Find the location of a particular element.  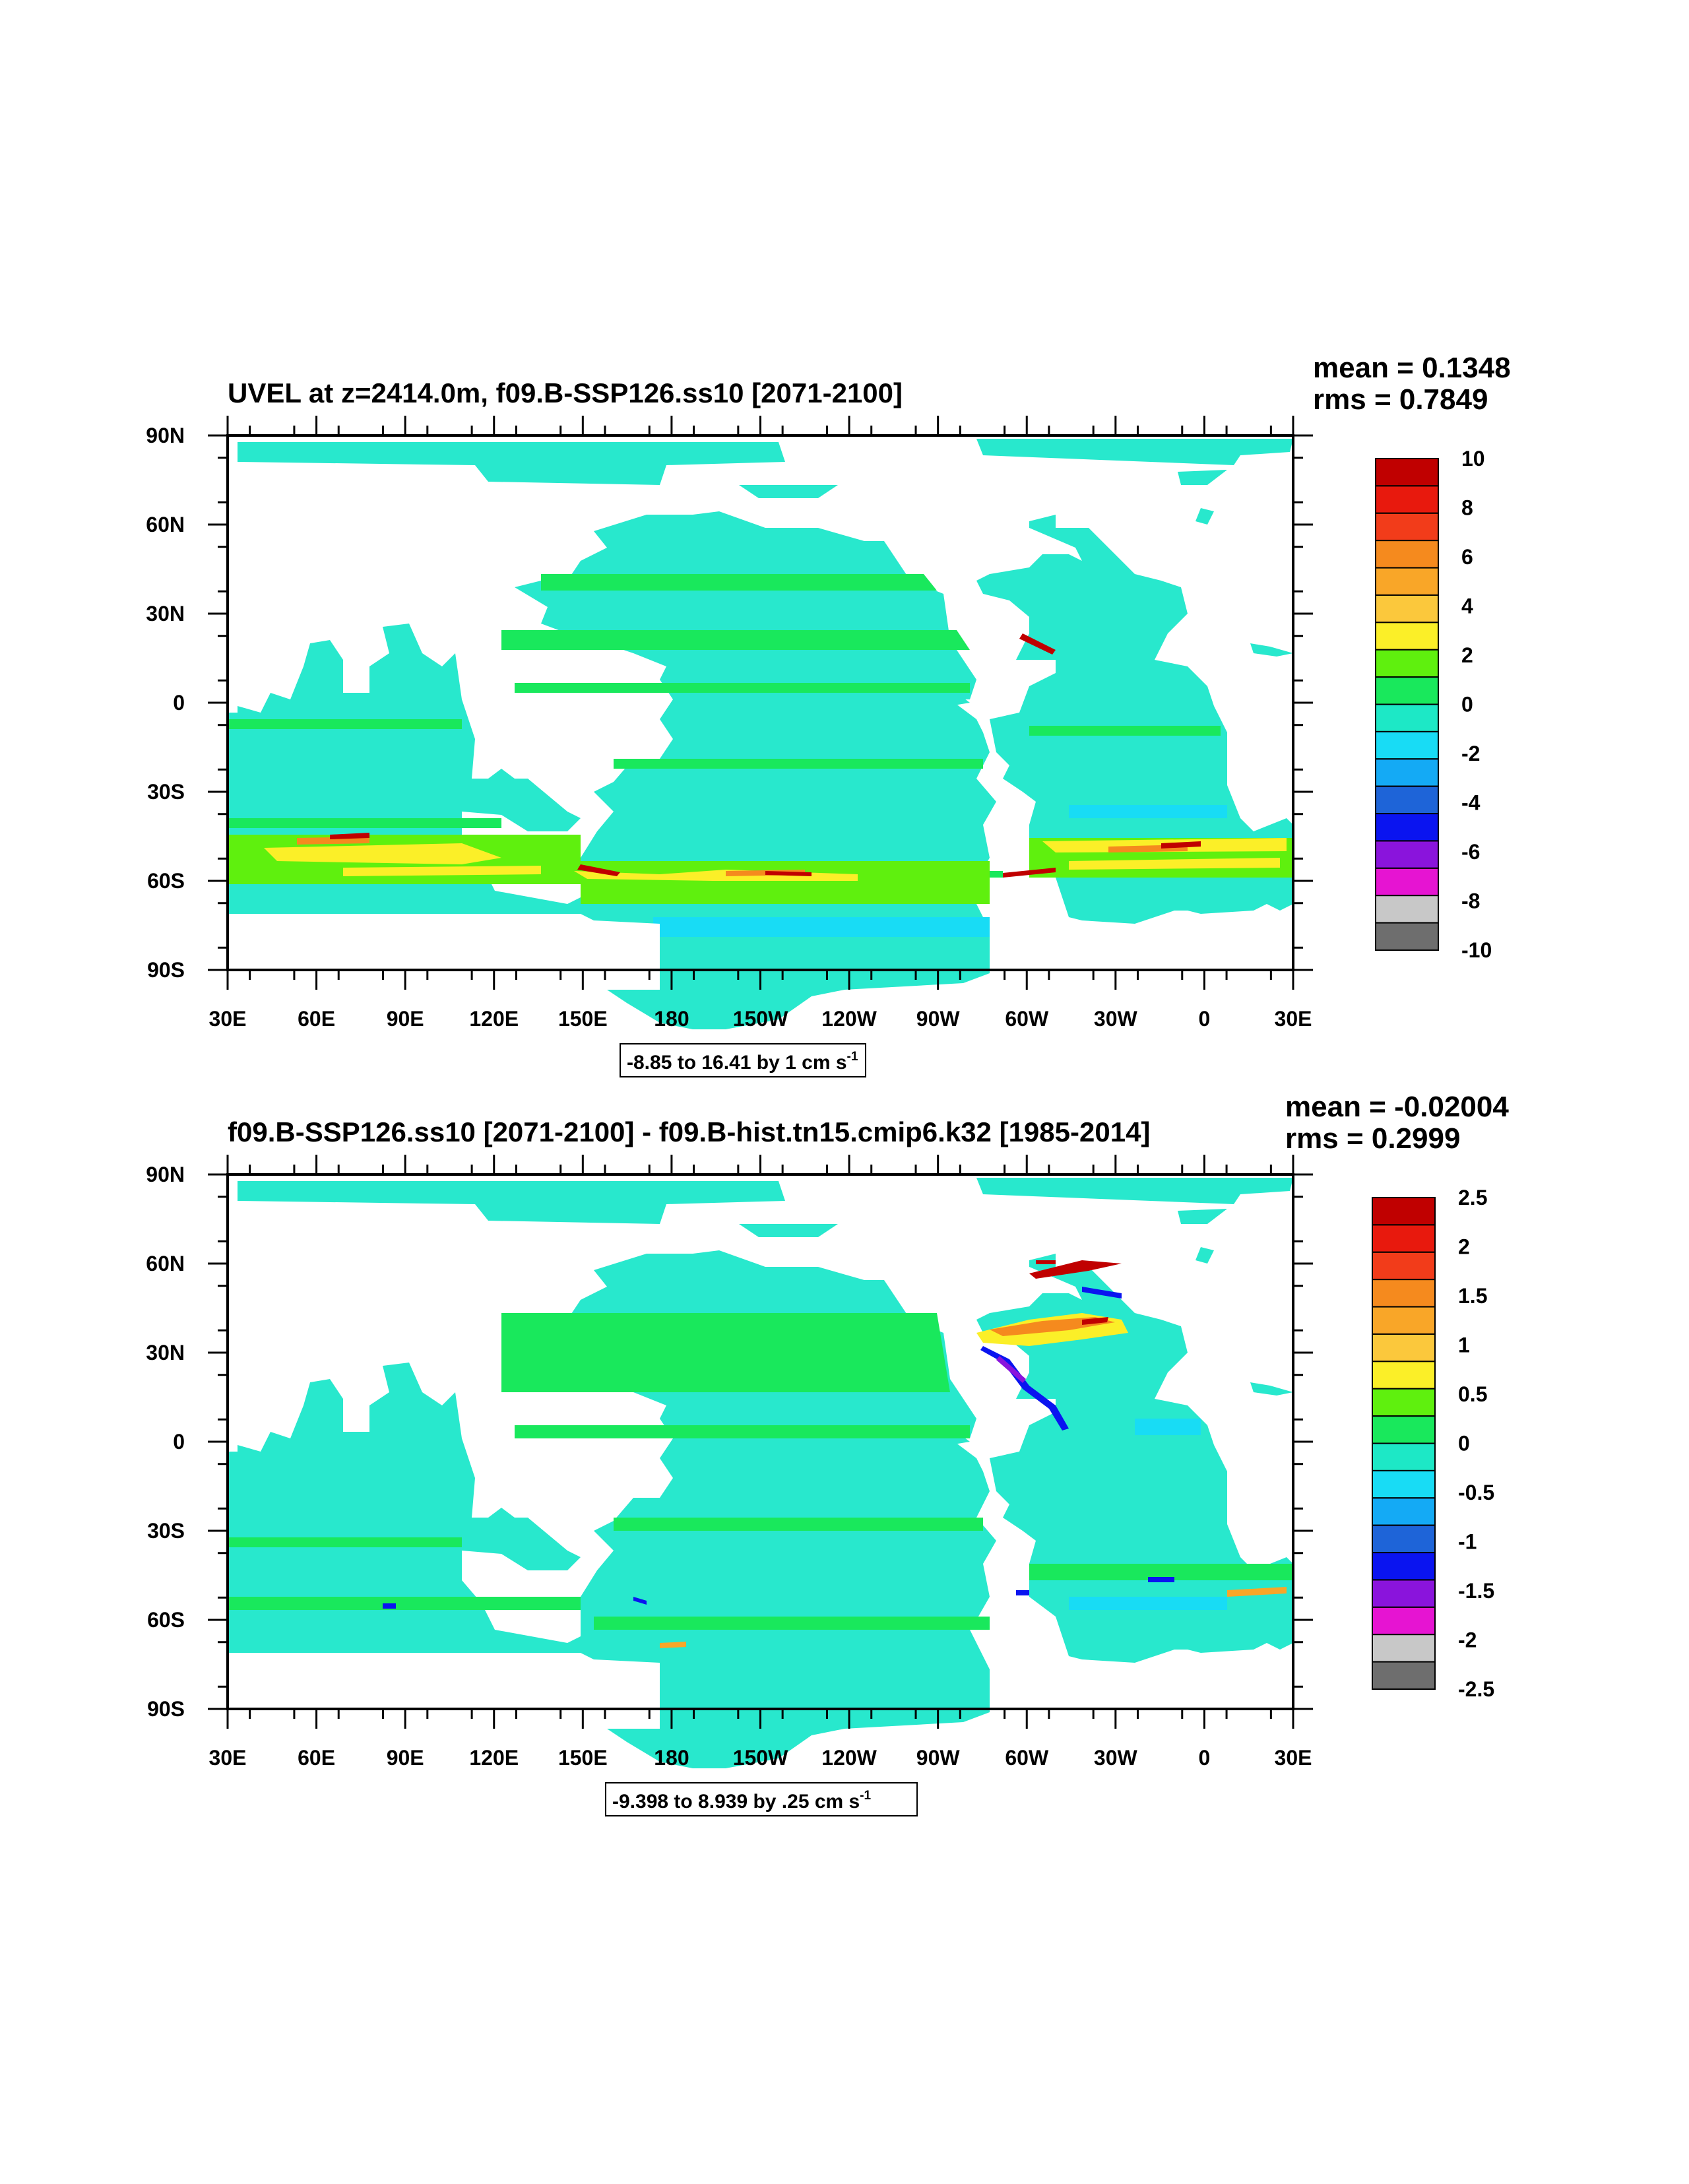

bottom-colorbar is located at coordinates (1404, 1443).